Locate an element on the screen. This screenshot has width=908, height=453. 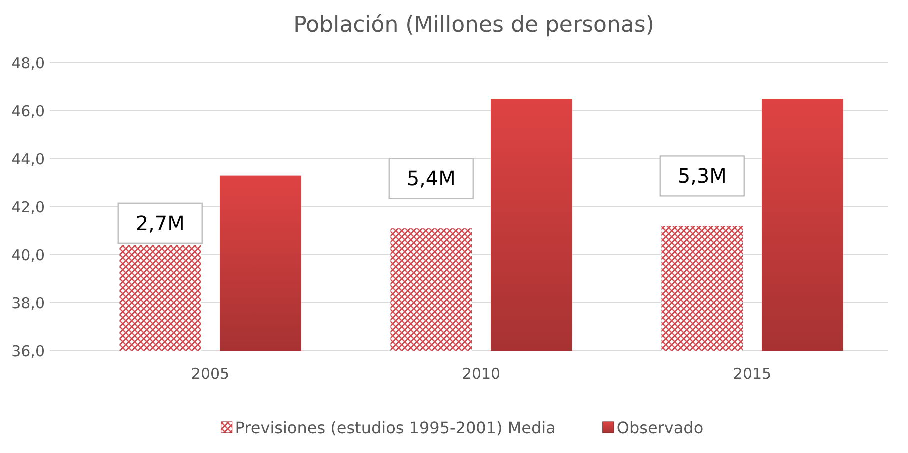
legend-label: Observado is located at coordinates (660, 428).